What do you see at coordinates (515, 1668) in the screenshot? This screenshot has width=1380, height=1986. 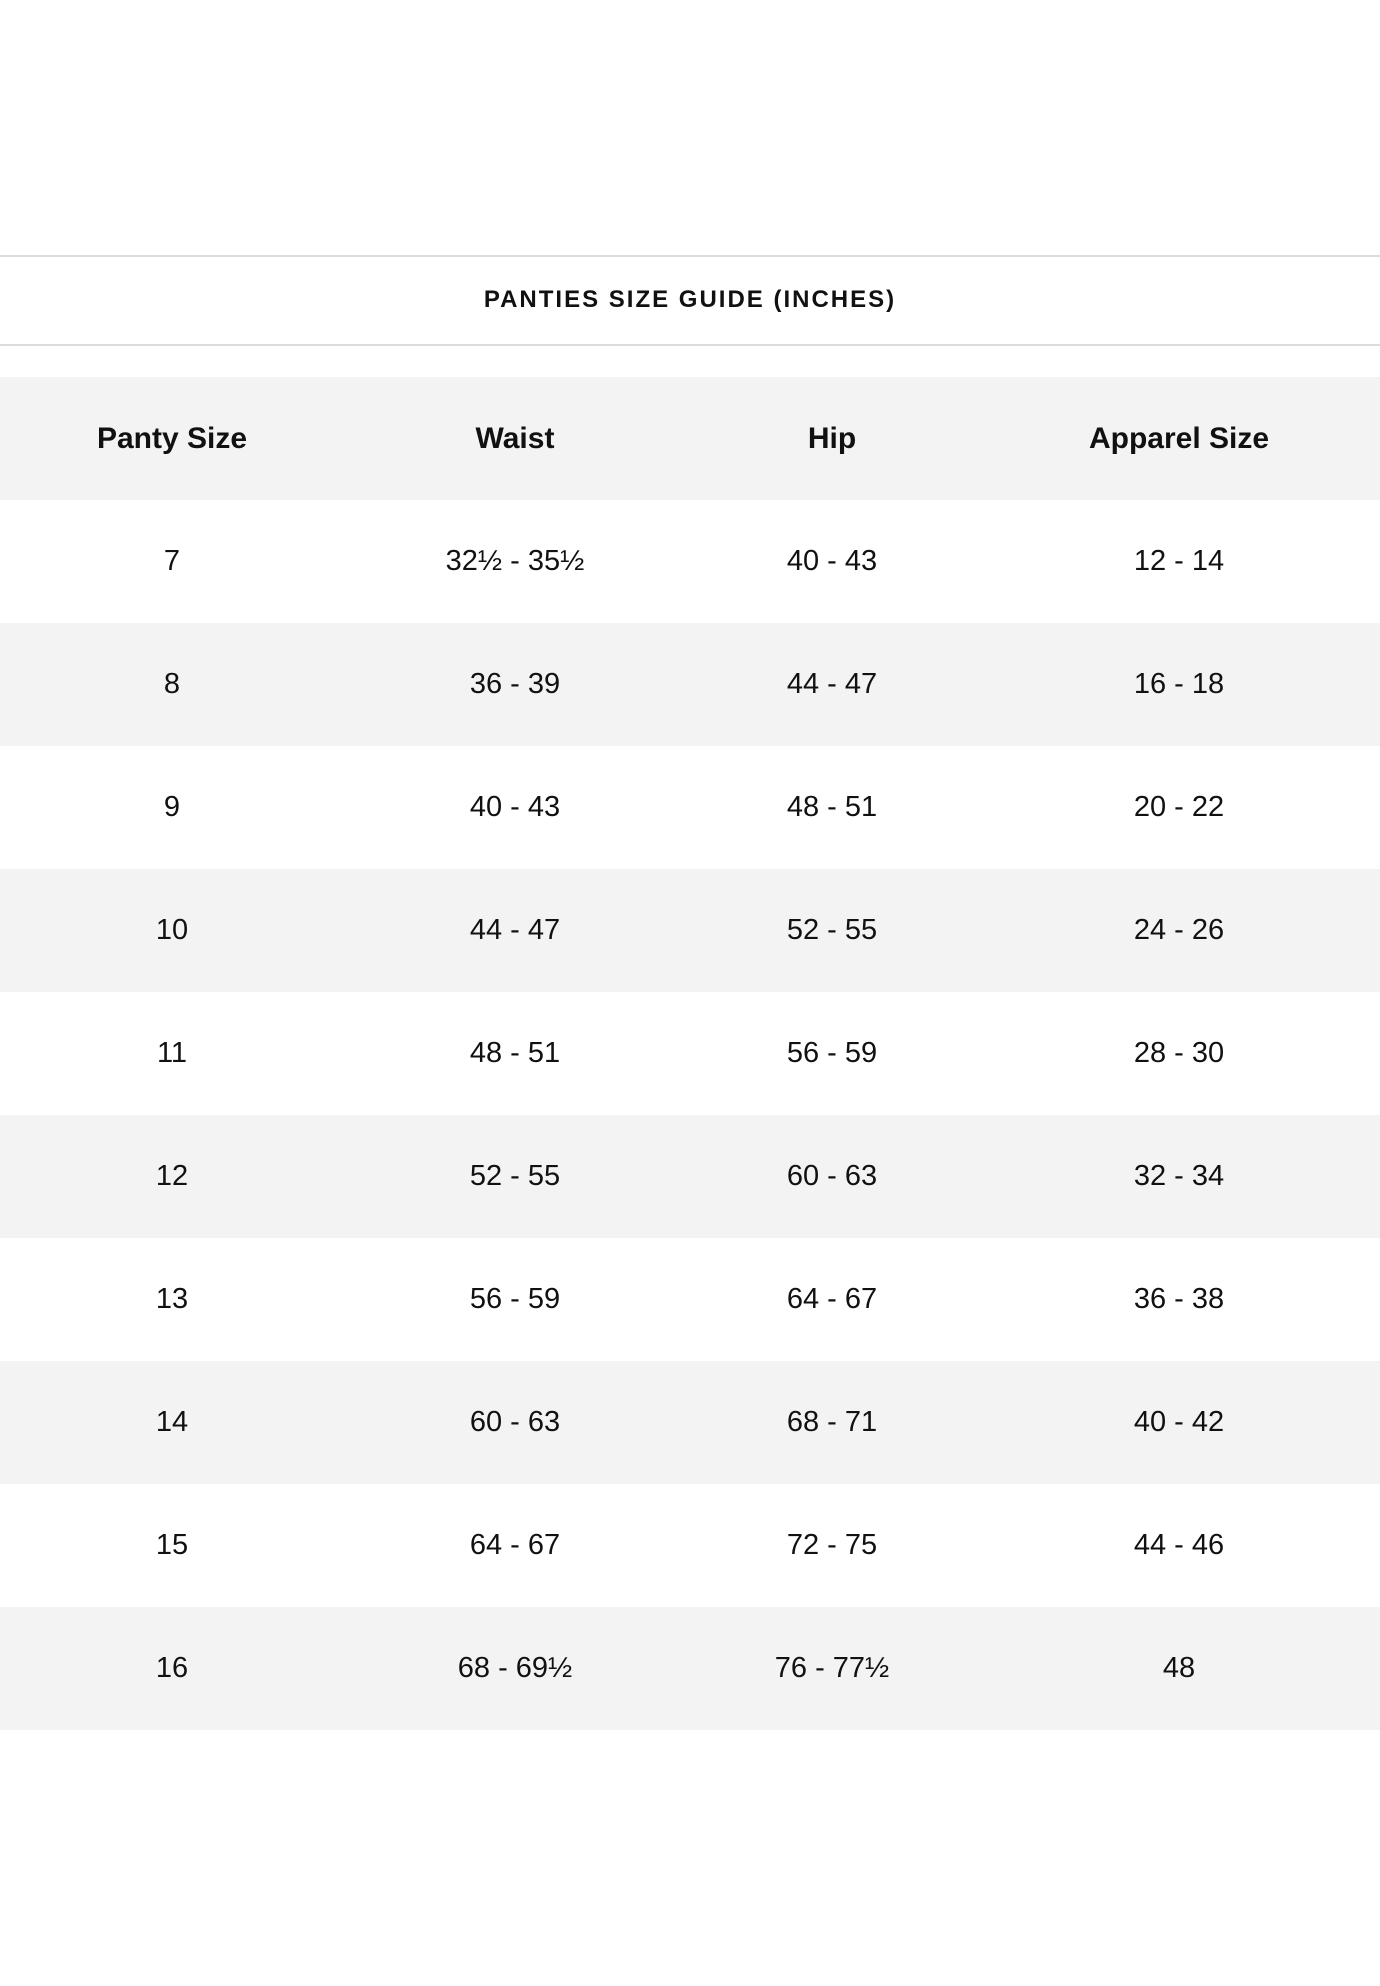 I see `cell-waist: 68 - 69½` at bounding box center [515, 1668].